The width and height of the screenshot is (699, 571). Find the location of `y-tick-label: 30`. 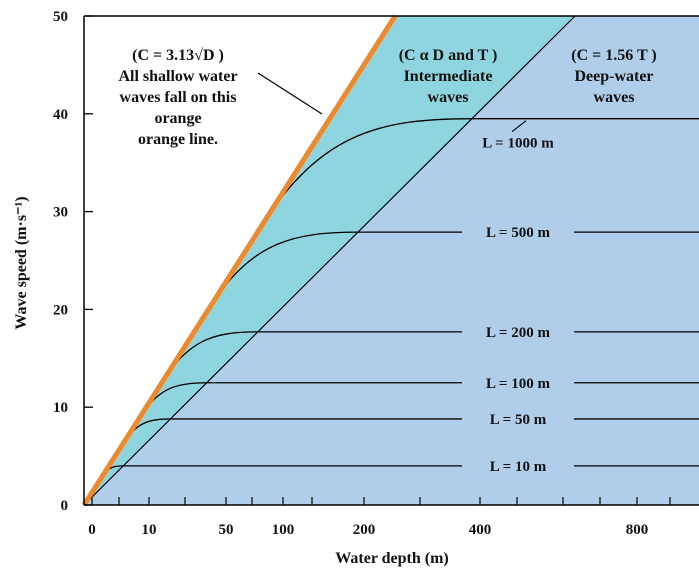

y-tick-label: 30 is located at coordinates (60, 213).